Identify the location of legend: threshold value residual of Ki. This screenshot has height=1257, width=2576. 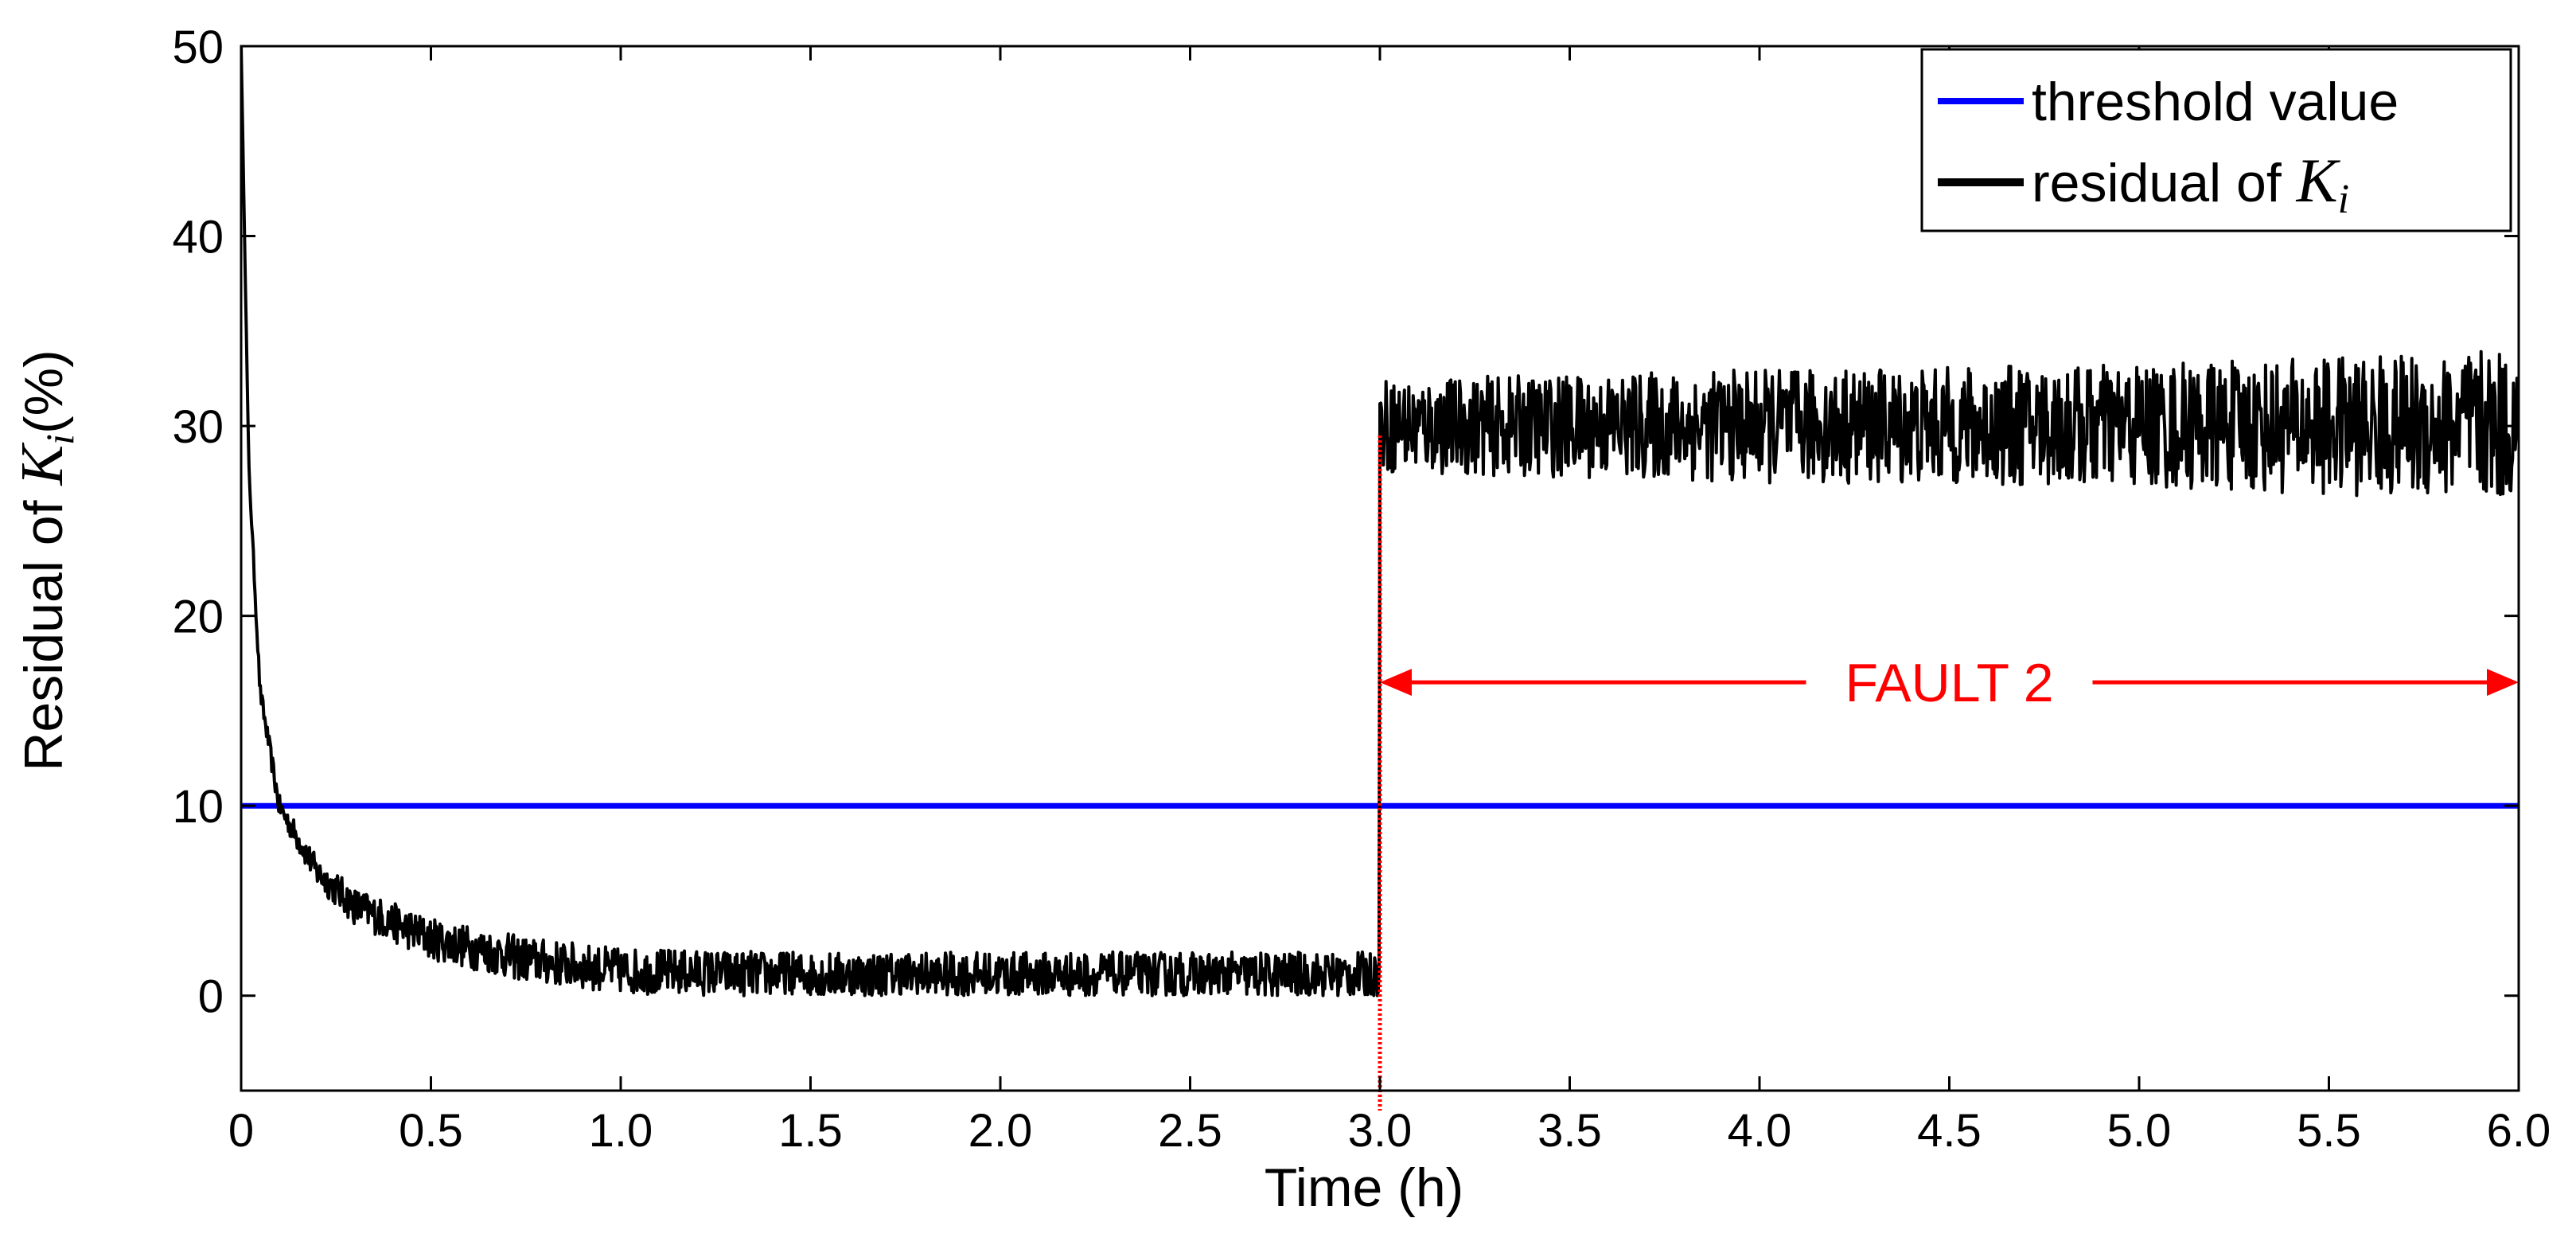
(2216, 140).